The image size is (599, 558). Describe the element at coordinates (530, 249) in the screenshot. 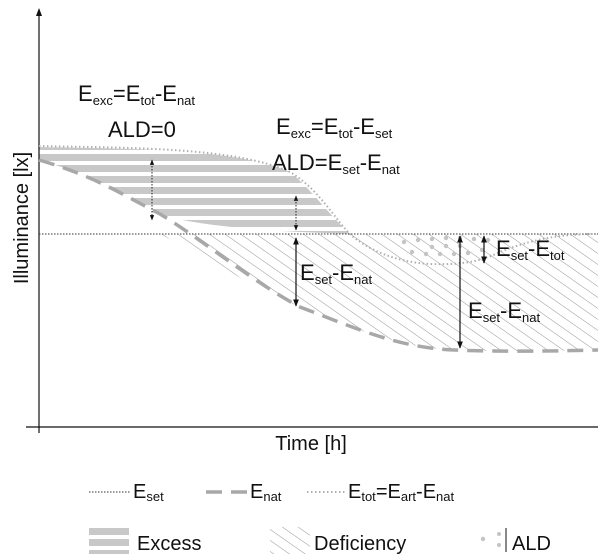

I see `annotation-ald-diff: Eset-Etot` at that location.